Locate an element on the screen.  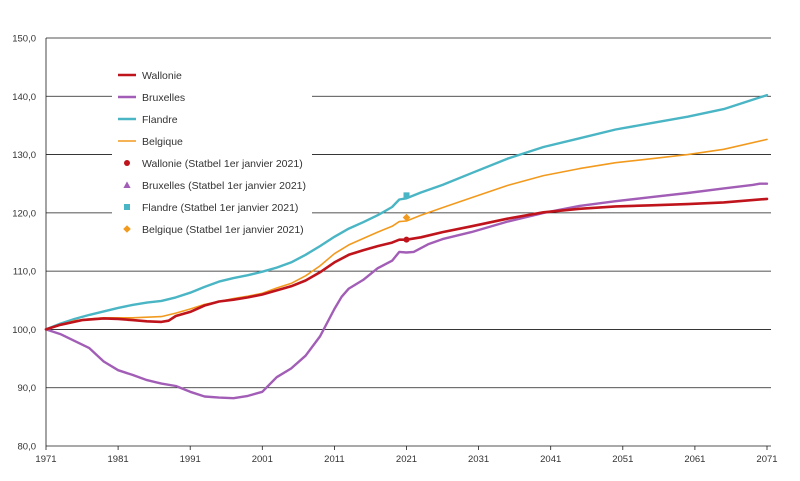
y-tick-label: 140,0 is located at coordinates (24, 97).